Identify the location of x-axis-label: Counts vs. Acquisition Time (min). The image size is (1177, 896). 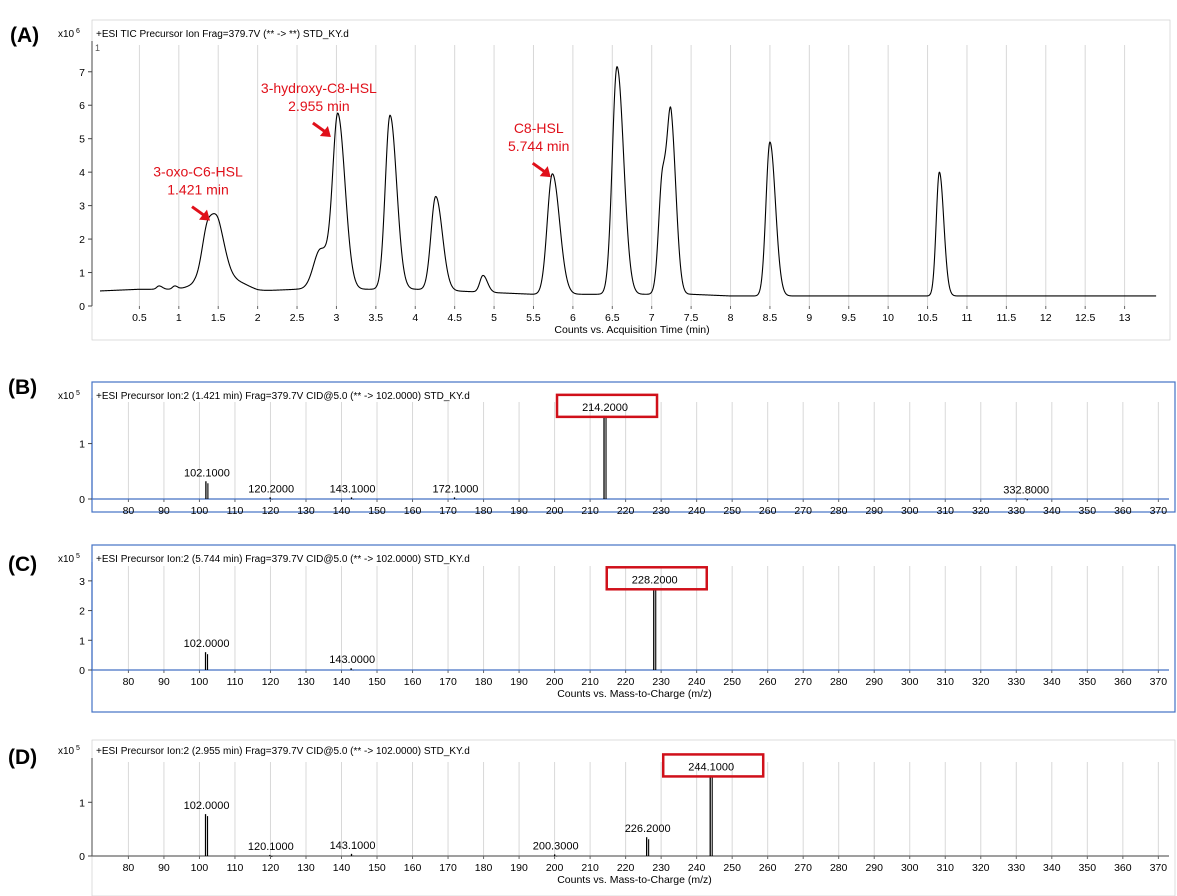
(631, 330).